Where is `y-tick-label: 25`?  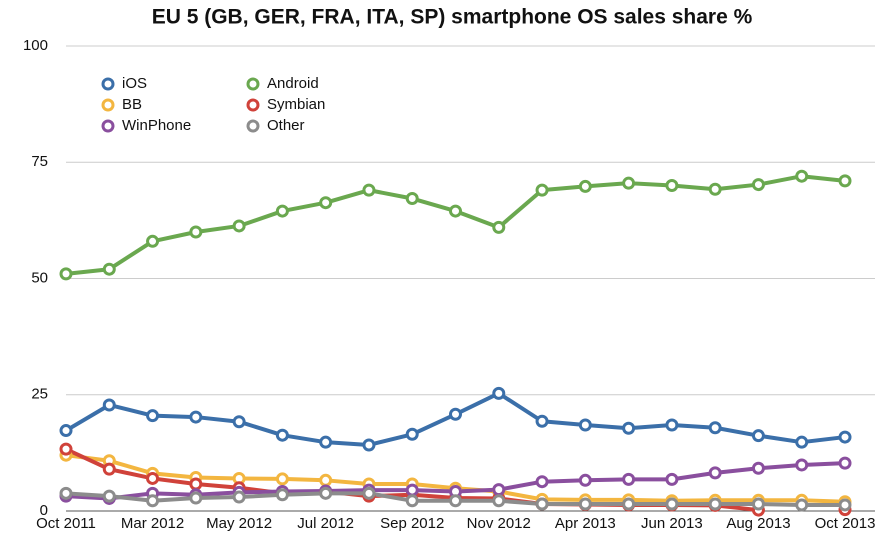
y-tick-label: 25 is located at coordinates (39, 394).